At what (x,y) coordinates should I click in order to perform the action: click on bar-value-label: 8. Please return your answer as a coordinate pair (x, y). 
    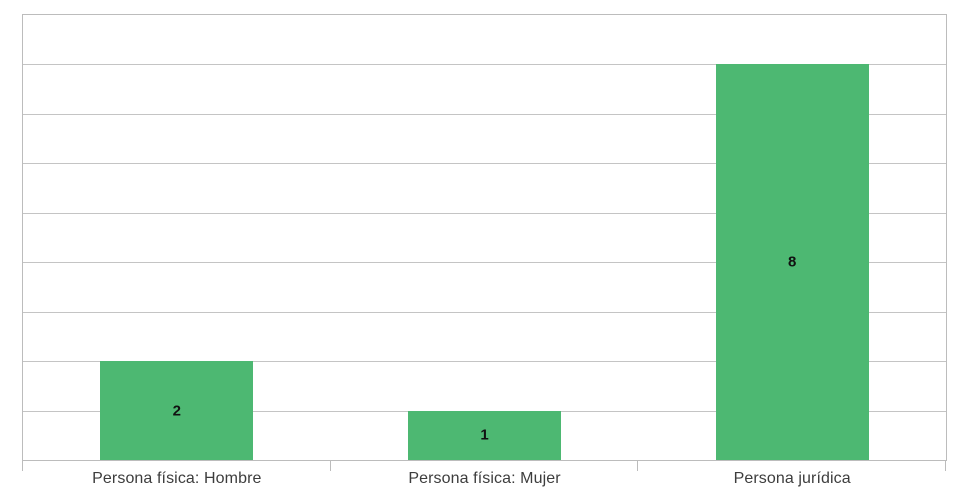
    Looking at the image, I should click on (792, 262).